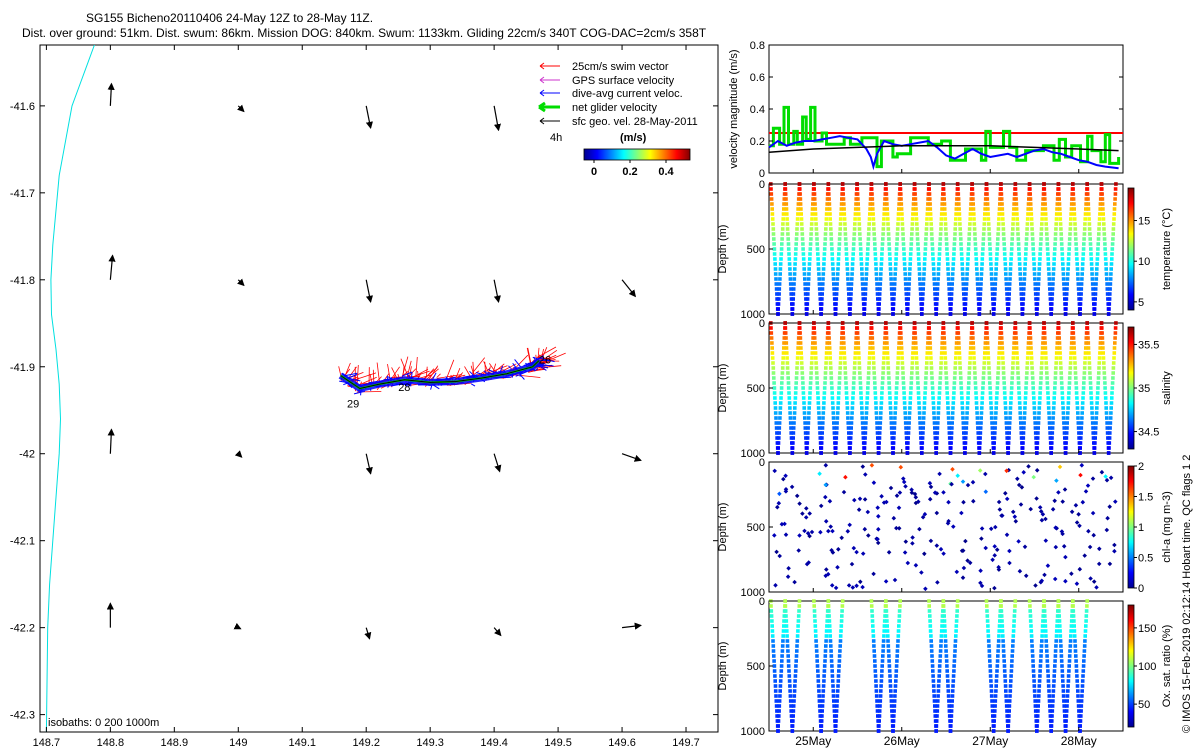  Describe the element at coordinates (762, 463) in the screenshot. I see `profile-y-tick-label: 0` at that location.